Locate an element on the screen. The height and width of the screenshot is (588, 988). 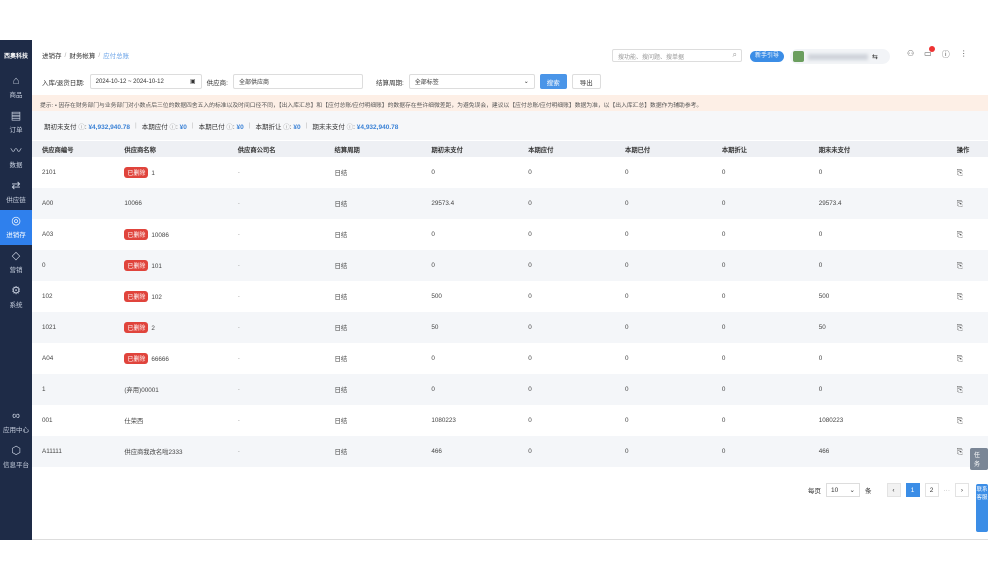
switch-icon: ⇆ is located at coordinates (875, 57).